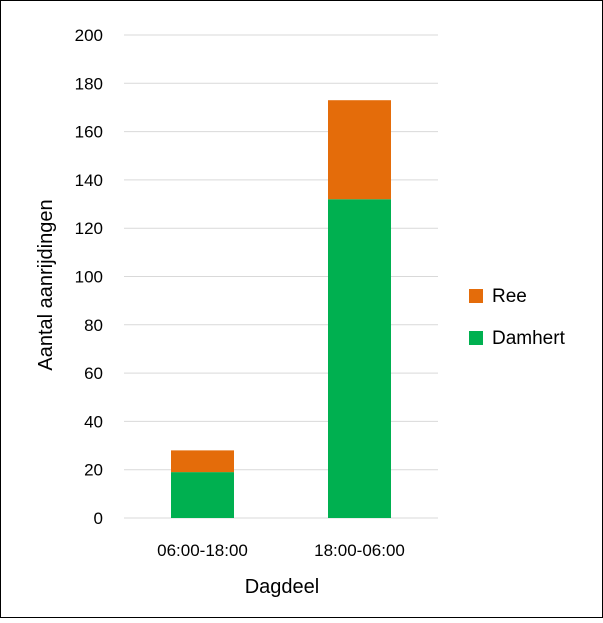 The width and height of the screenshot is (603, 623). What do you see at coordinates (517, 317) in the screenshot?
I see `legend: Ree Damhert` at bounding box center [517, 317].